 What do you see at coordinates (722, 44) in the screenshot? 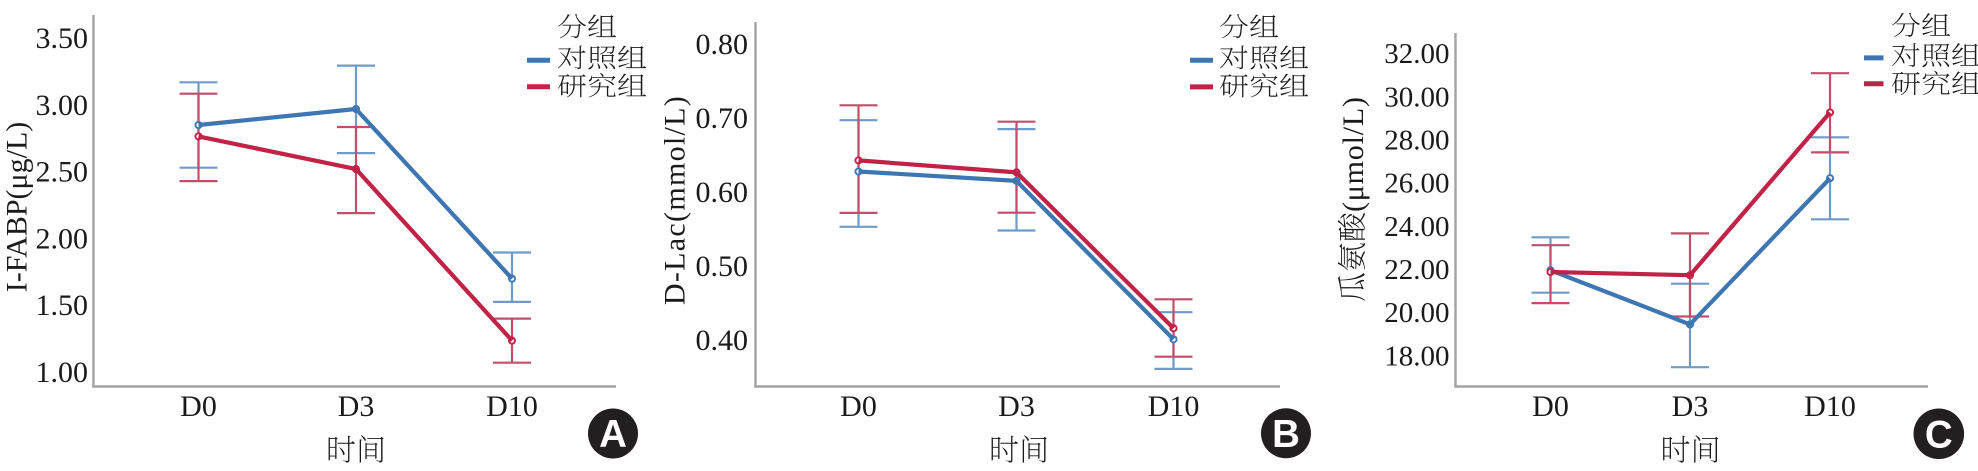
I see `svg-text: 0.80` at bounding box center [722, 44].